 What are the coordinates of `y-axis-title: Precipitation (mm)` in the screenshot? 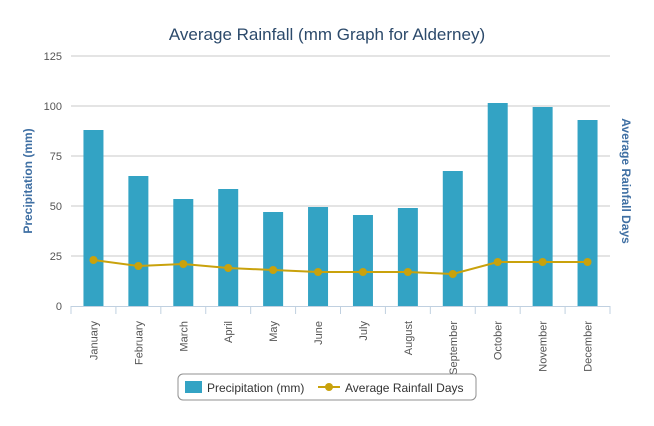 It's located at (28, 180).